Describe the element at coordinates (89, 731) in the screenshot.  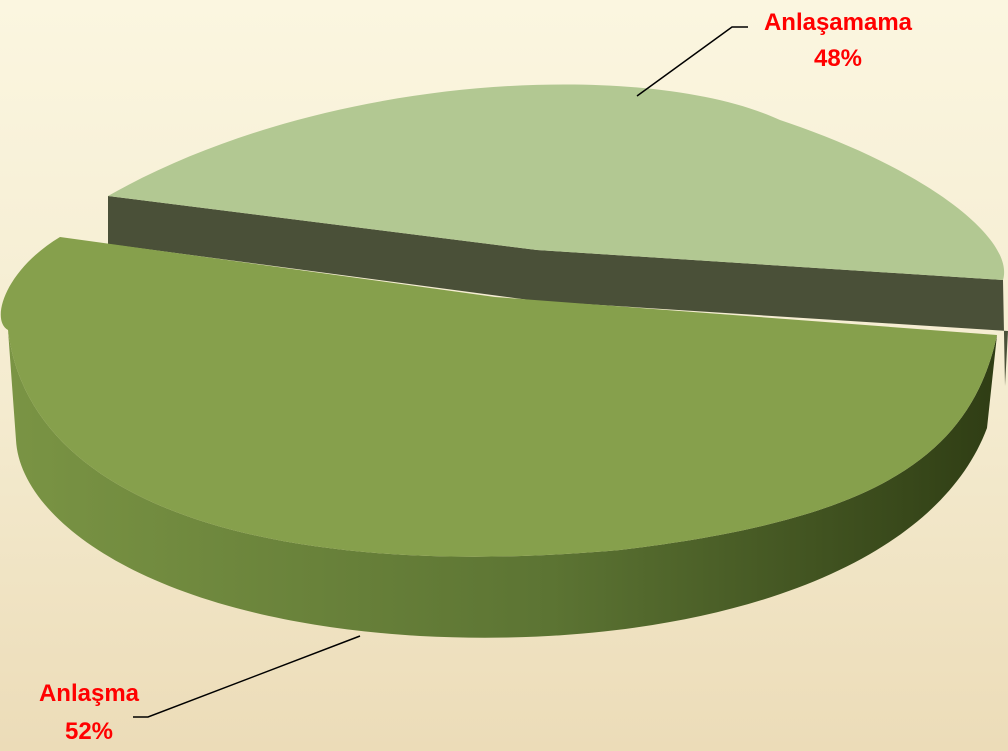
I see `data-label-anlasma-value: 52%` at that location.